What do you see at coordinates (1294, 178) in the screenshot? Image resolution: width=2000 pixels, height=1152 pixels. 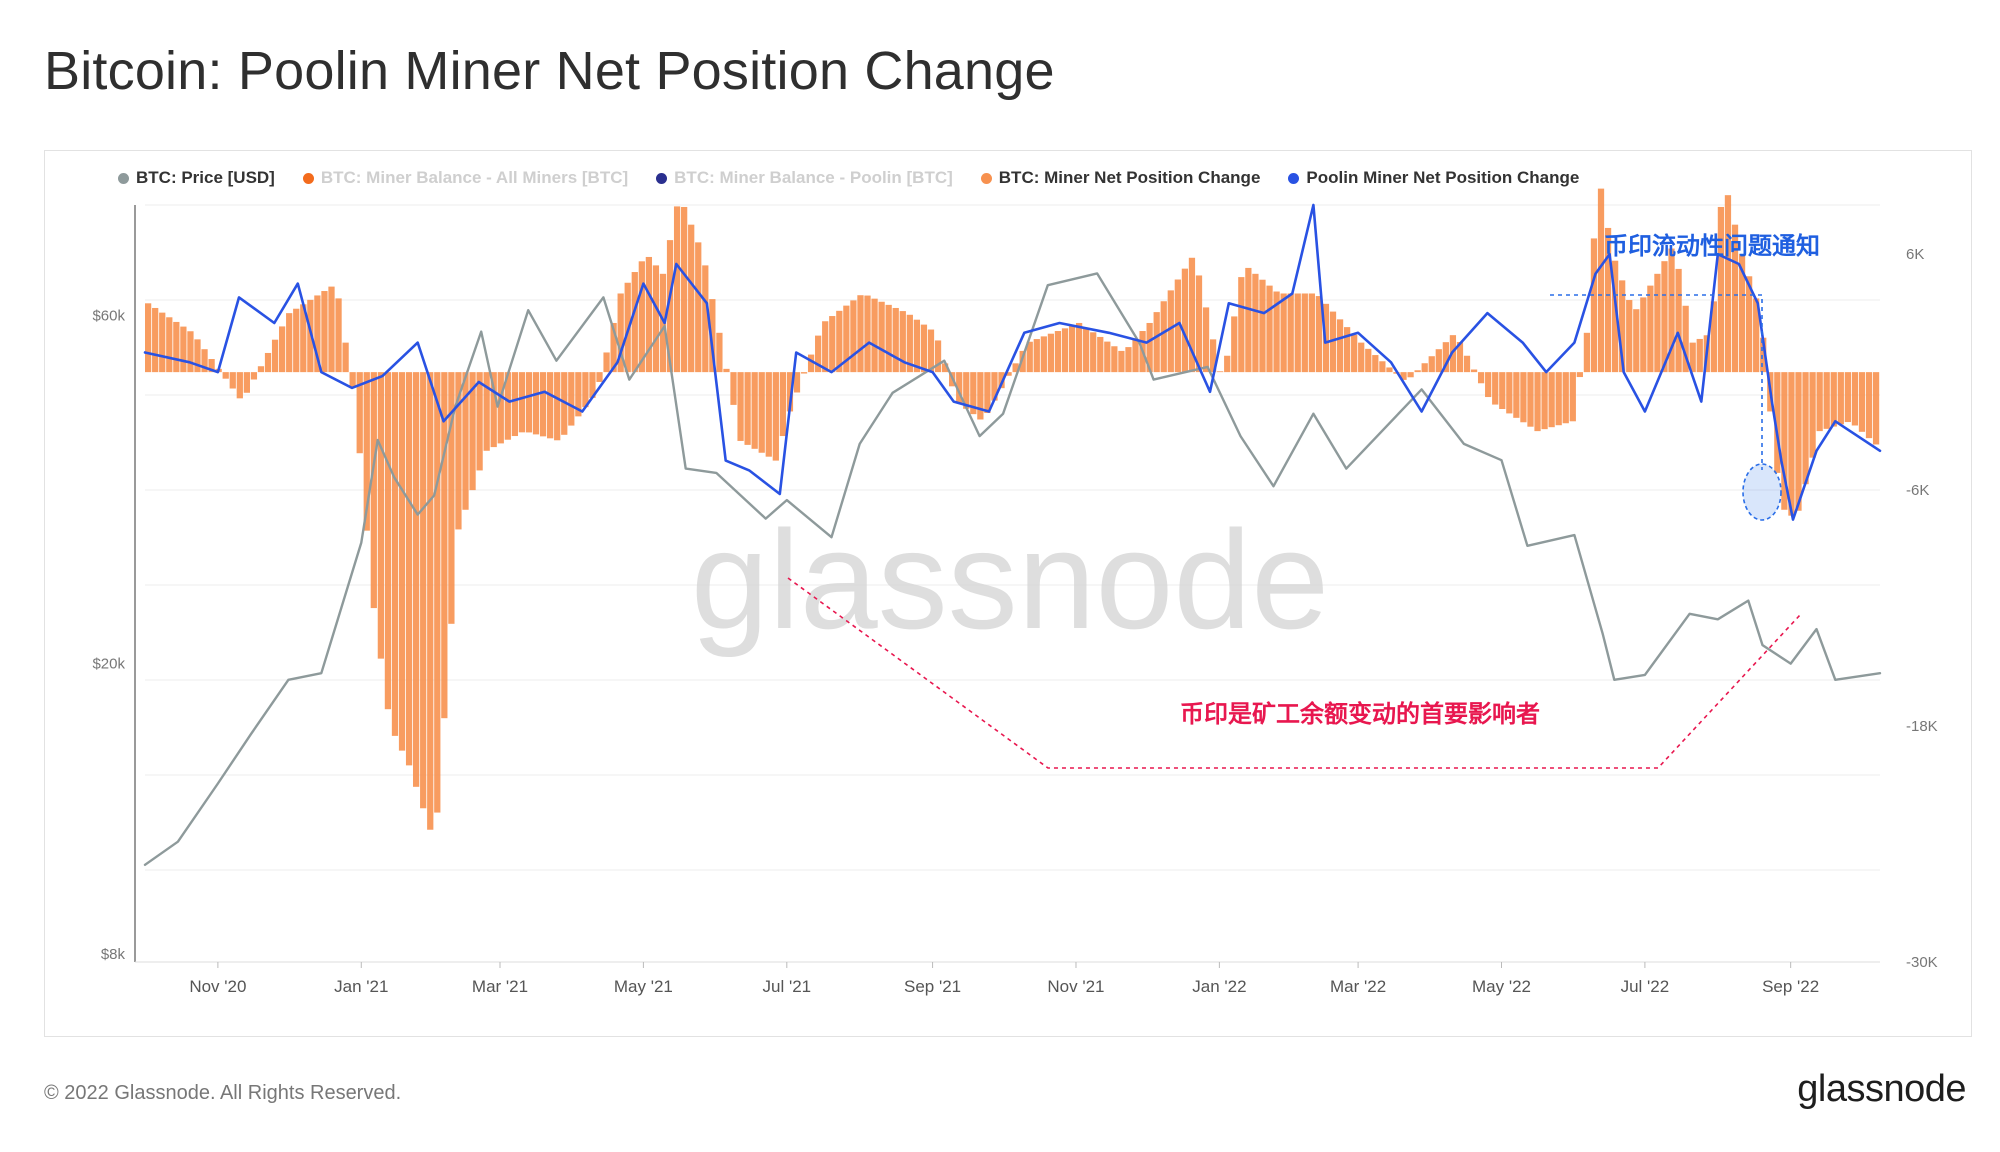 I see `legend-dot-poolin-net-position` at bounding box center [1294, 178].